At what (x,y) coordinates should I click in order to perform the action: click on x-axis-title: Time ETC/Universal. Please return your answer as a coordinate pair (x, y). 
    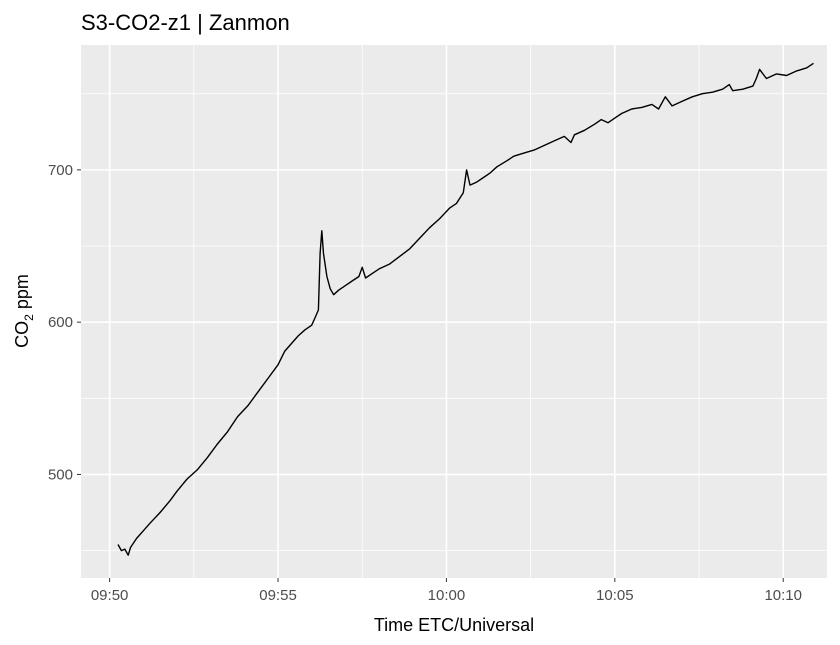
    Looking at the image, I should click on (454, 625).